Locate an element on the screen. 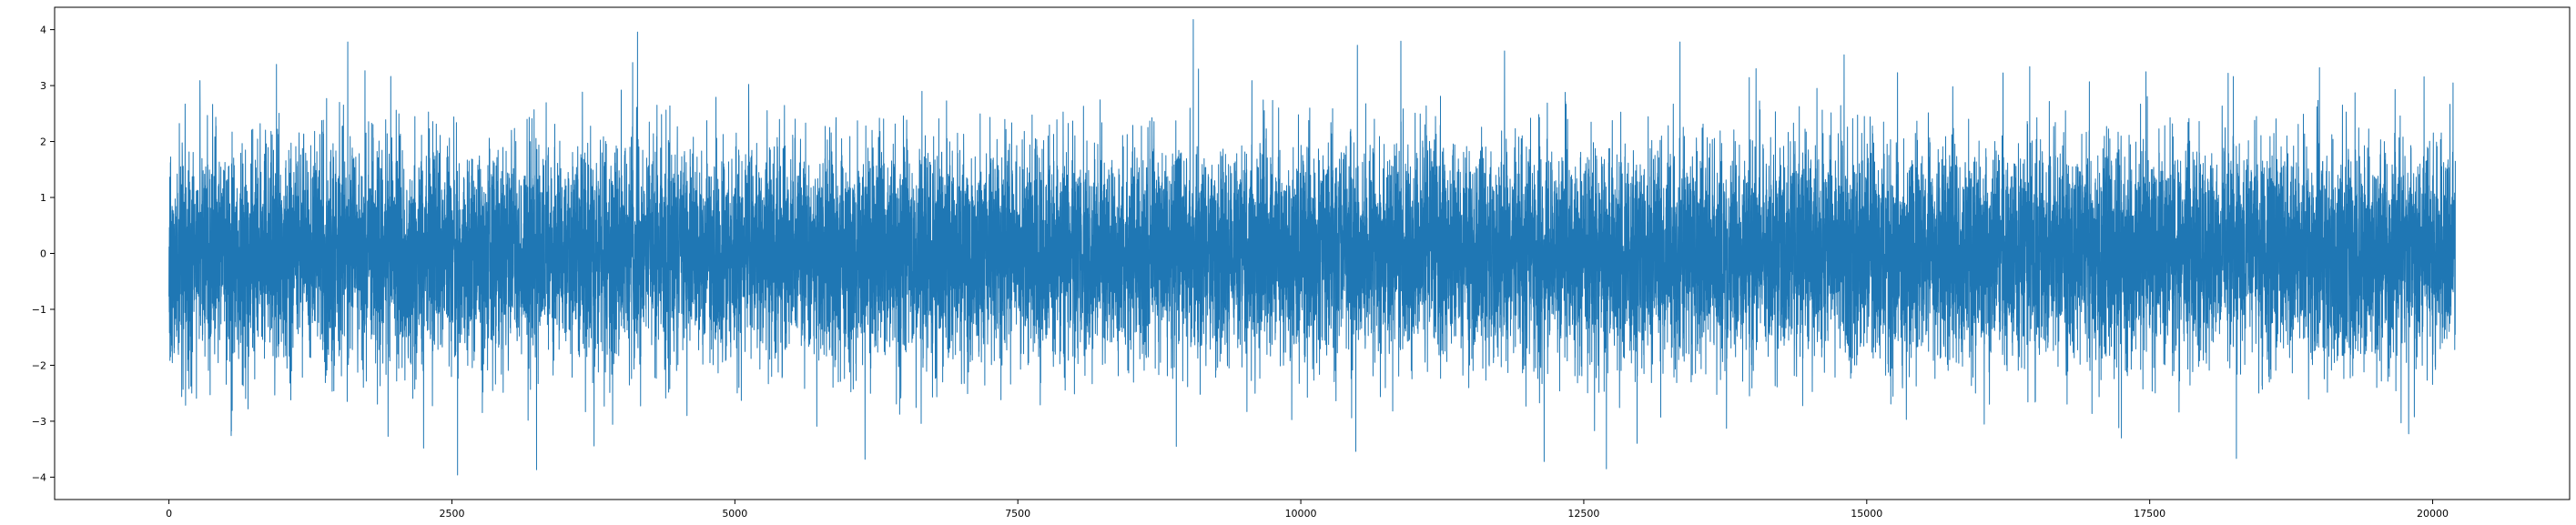 This screenshot has width=2576, height=525. y-tick-label: 3 is located at coordinates (43, 86).